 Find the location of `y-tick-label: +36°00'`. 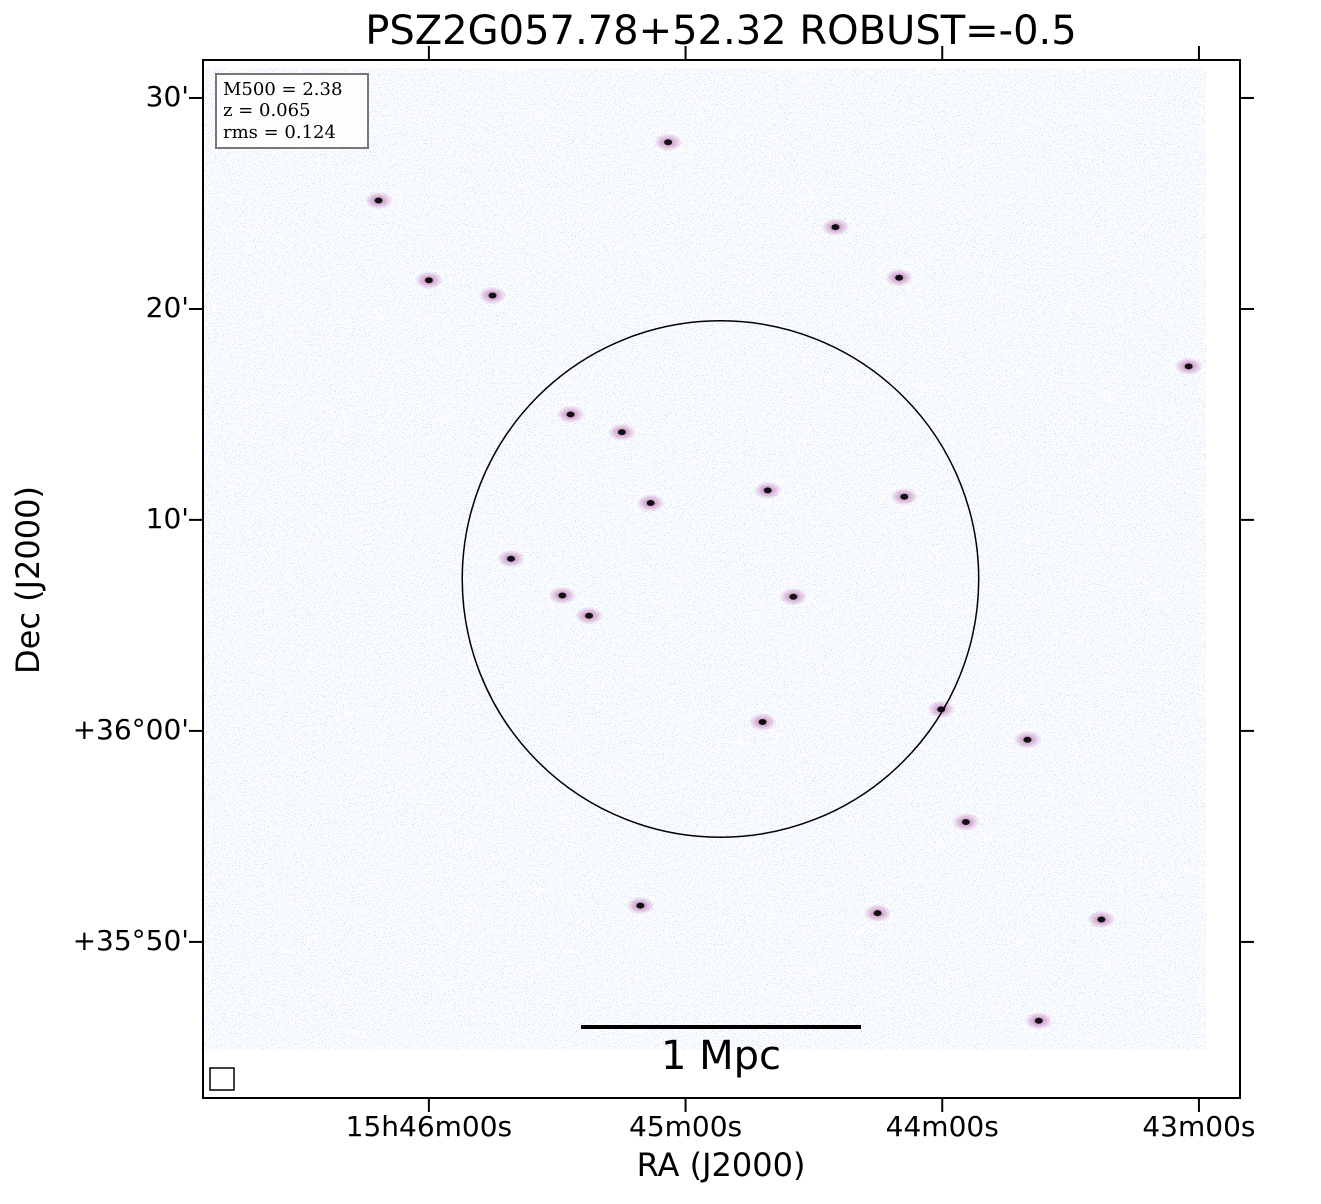

y-tick-label: +36°00' is located at coordinates (131, 729).